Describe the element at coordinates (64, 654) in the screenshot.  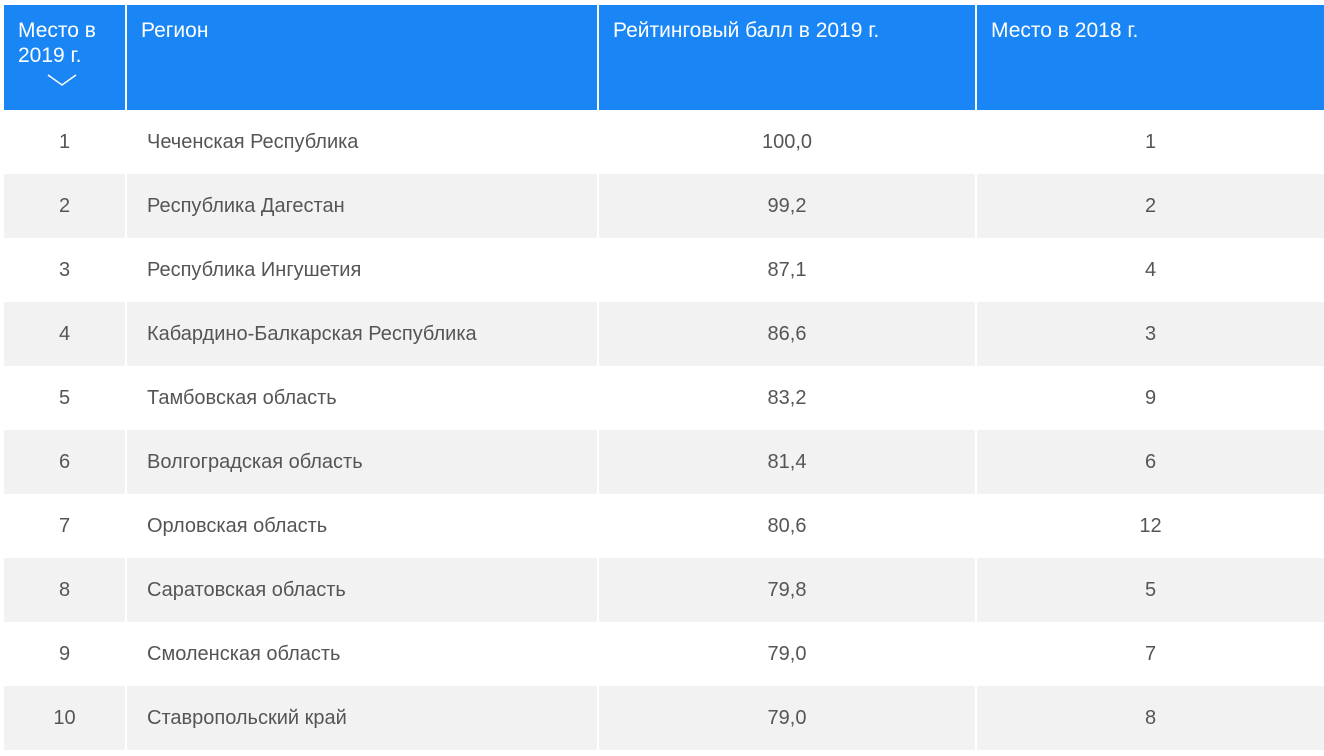
I see `cell-place-2019: 9` at that location.